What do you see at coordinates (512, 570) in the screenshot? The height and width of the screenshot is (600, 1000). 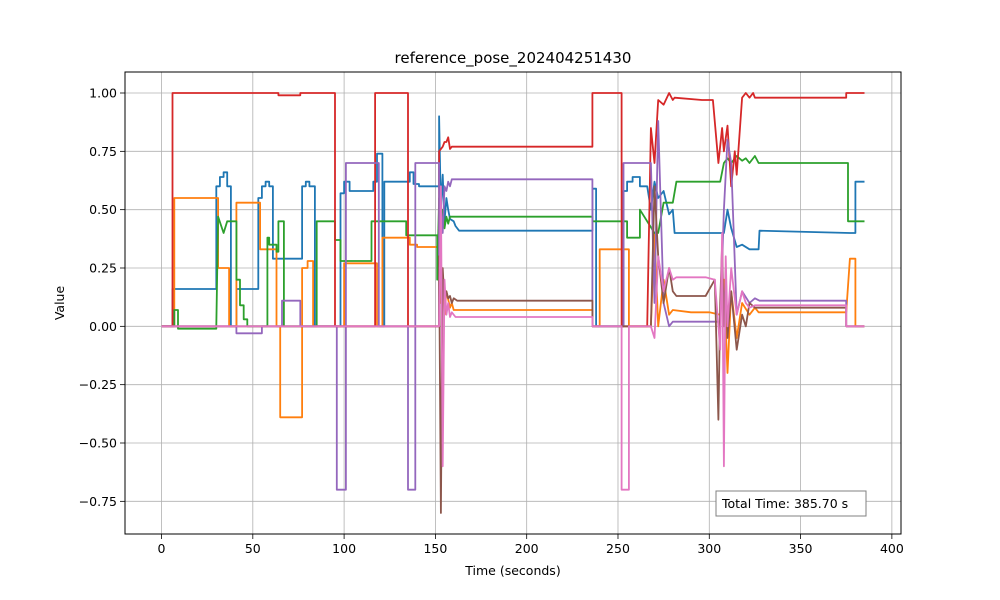 I see `x-axis-title: Time (seconds)` at bounding box center [512, 570].